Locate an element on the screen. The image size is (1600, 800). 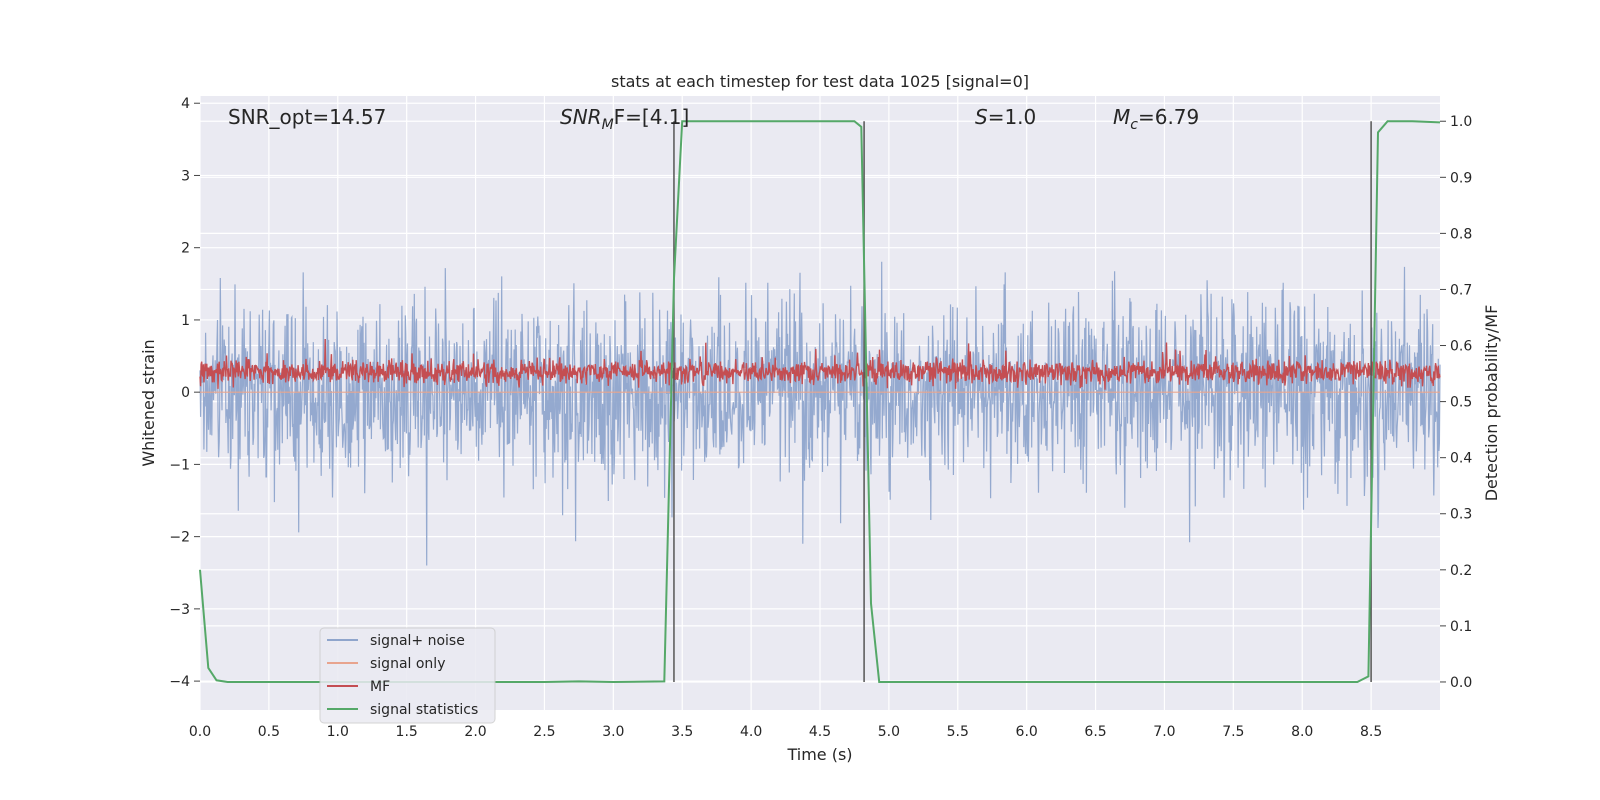
annotation-s: S=1.0 is located at coordinates (1005, 117).